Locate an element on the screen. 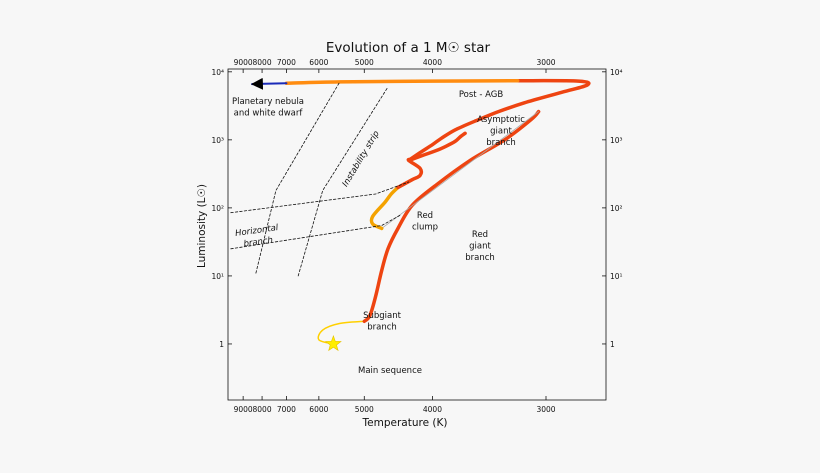 This screenshot has height=473, width=820. x-tick-label-top: 7000 is located at coordinates (286, 62).